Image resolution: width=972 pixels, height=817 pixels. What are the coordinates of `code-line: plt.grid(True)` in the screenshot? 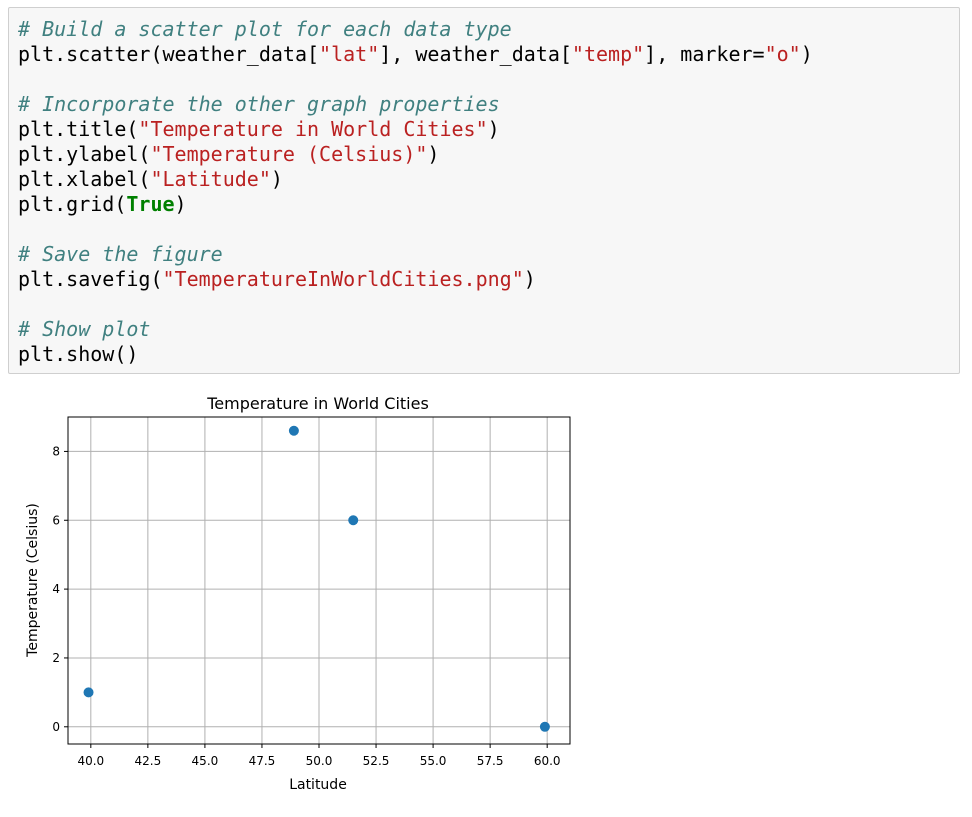 It's located at (488, 204).